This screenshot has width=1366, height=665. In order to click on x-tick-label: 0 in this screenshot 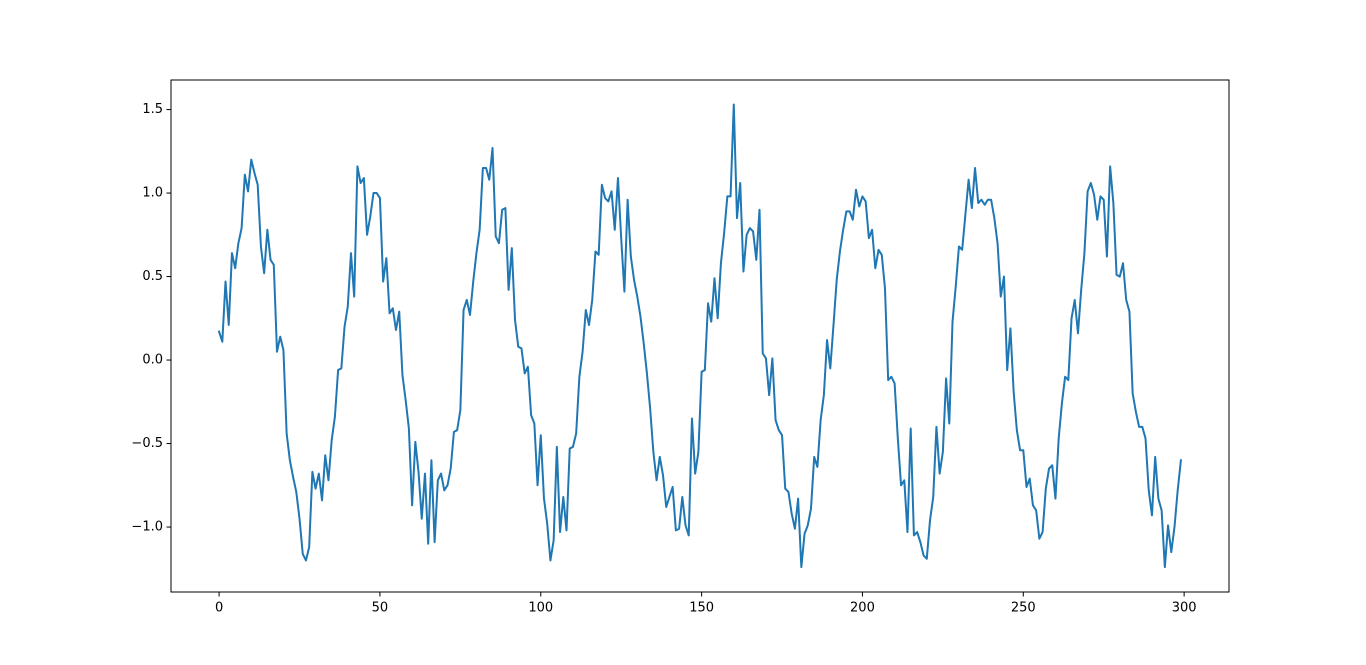, I will do `click(219, 608)`.